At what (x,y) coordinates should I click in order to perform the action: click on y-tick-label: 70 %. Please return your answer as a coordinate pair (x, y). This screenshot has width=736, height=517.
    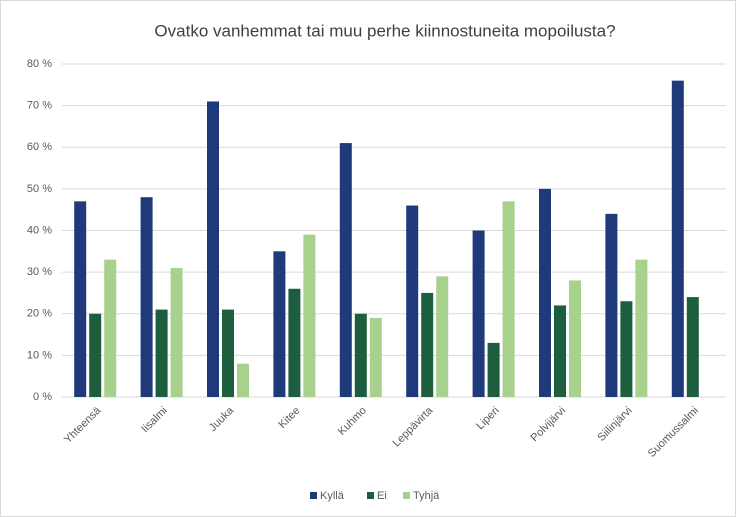
    Looking at the image, I should click on (39, 106).